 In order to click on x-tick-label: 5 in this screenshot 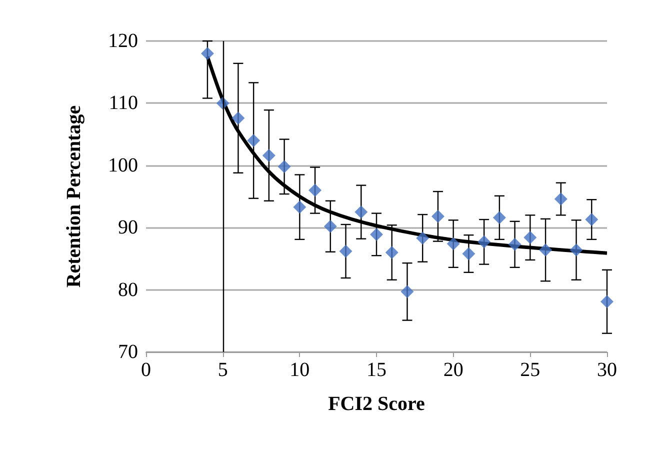, I will do `click(223, 370)`.